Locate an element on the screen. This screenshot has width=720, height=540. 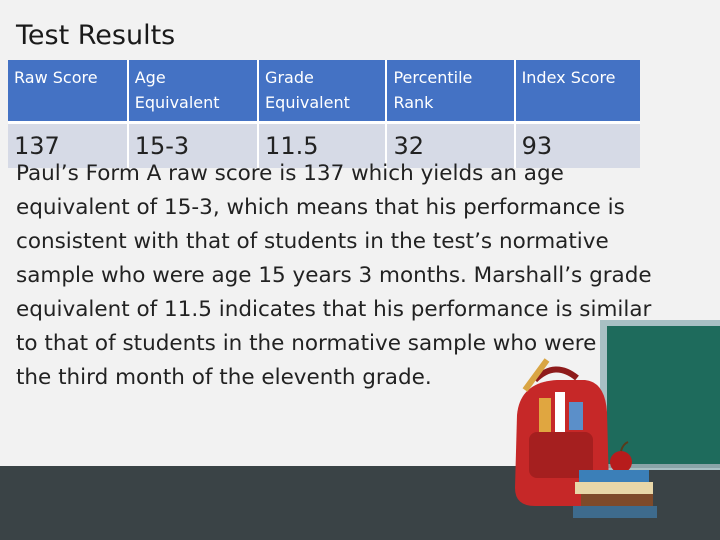
cell-index-score: 93 is located at coordinates (577, 146).